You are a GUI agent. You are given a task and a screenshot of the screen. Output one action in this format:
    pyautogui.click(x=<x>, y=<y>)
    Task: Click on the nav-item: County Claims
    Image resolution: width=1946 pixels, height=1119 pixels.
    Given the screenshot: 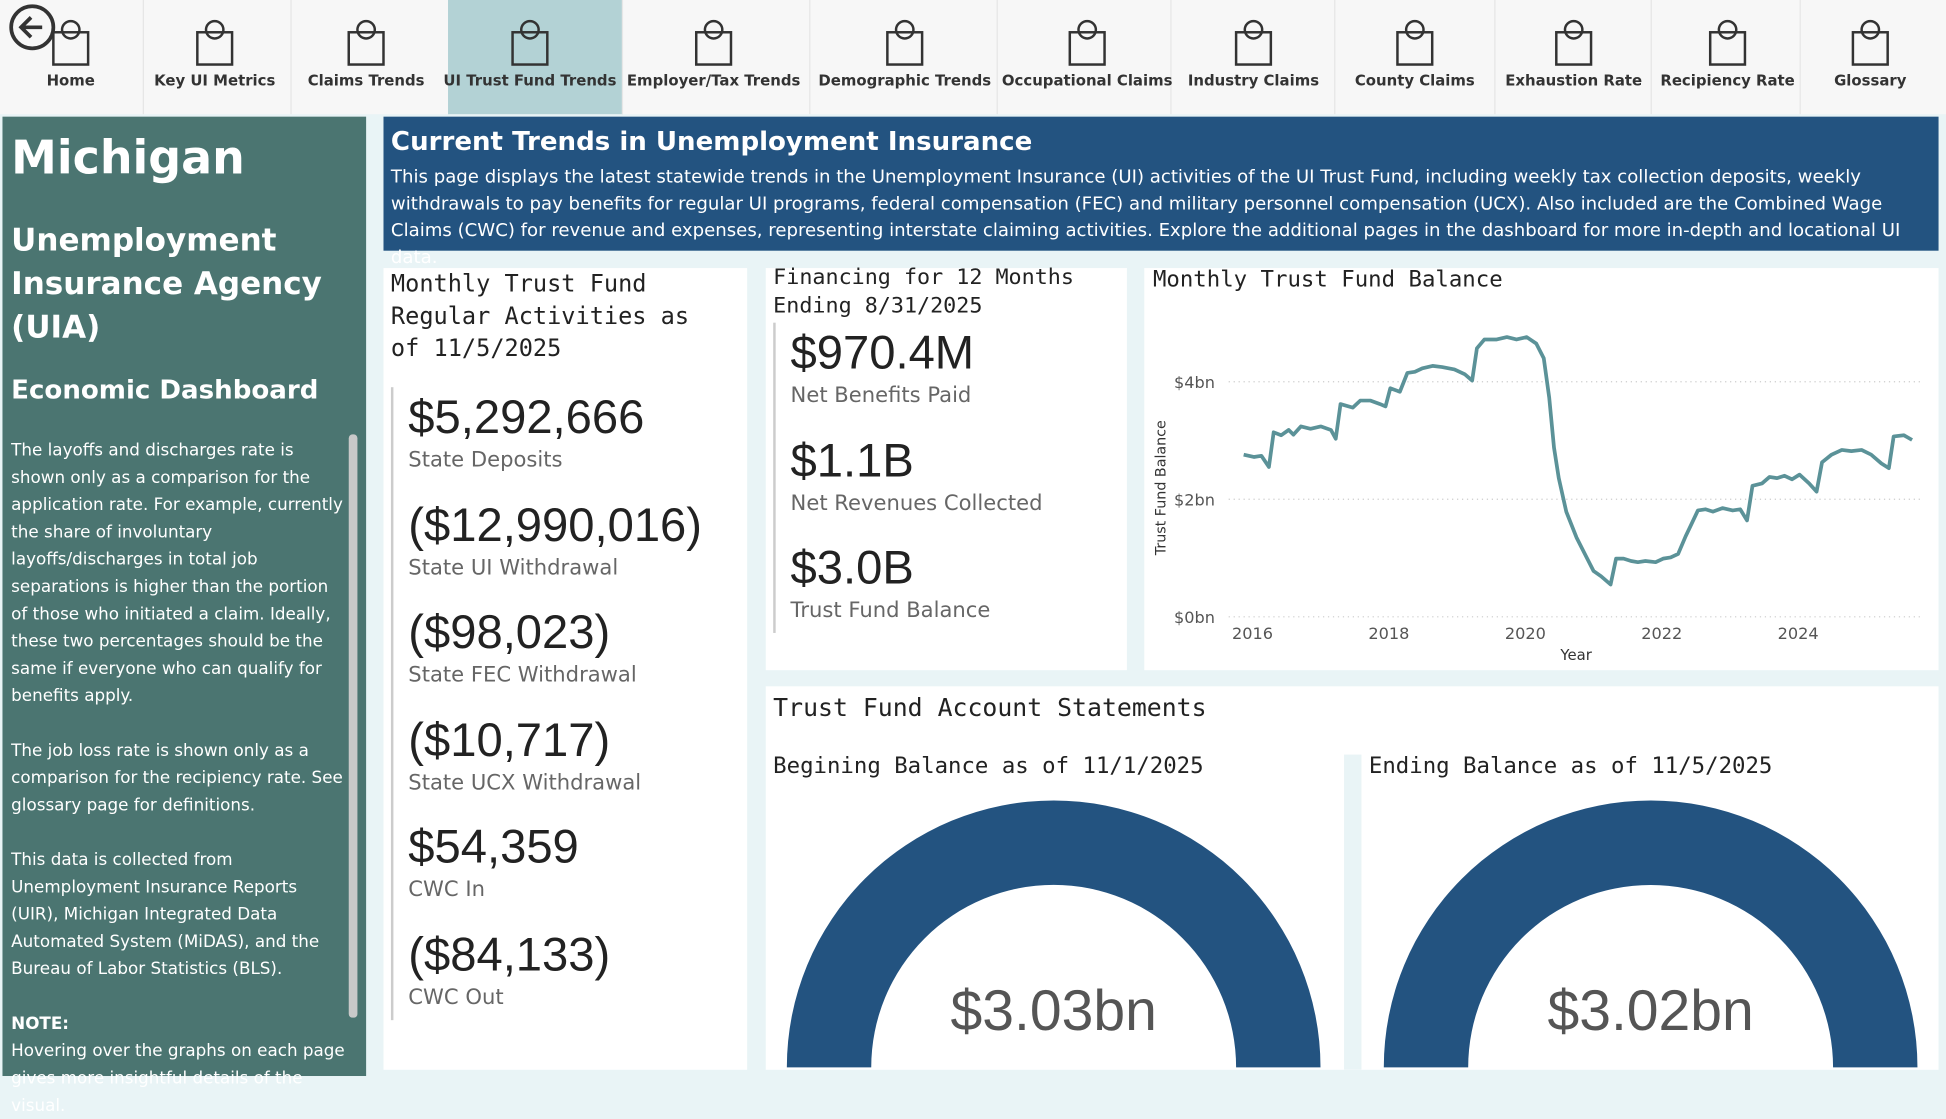 What is the action you would take?
    pyautogui.click(x=1415, y=57)
    